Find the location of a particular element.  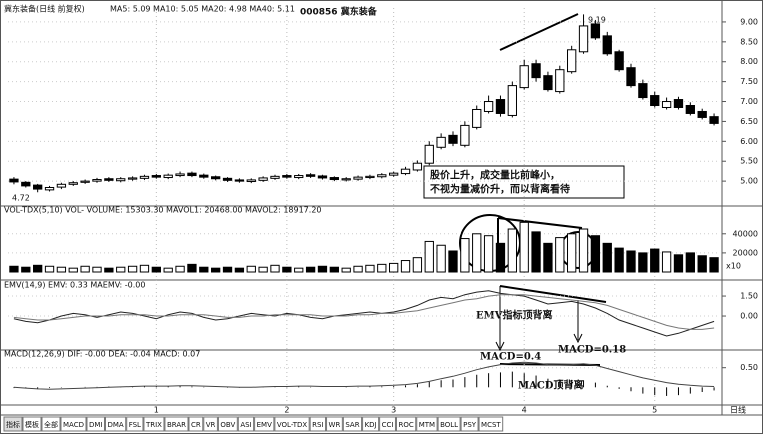

y-tick-label: 6.50 is located at coordinates (749, 121).